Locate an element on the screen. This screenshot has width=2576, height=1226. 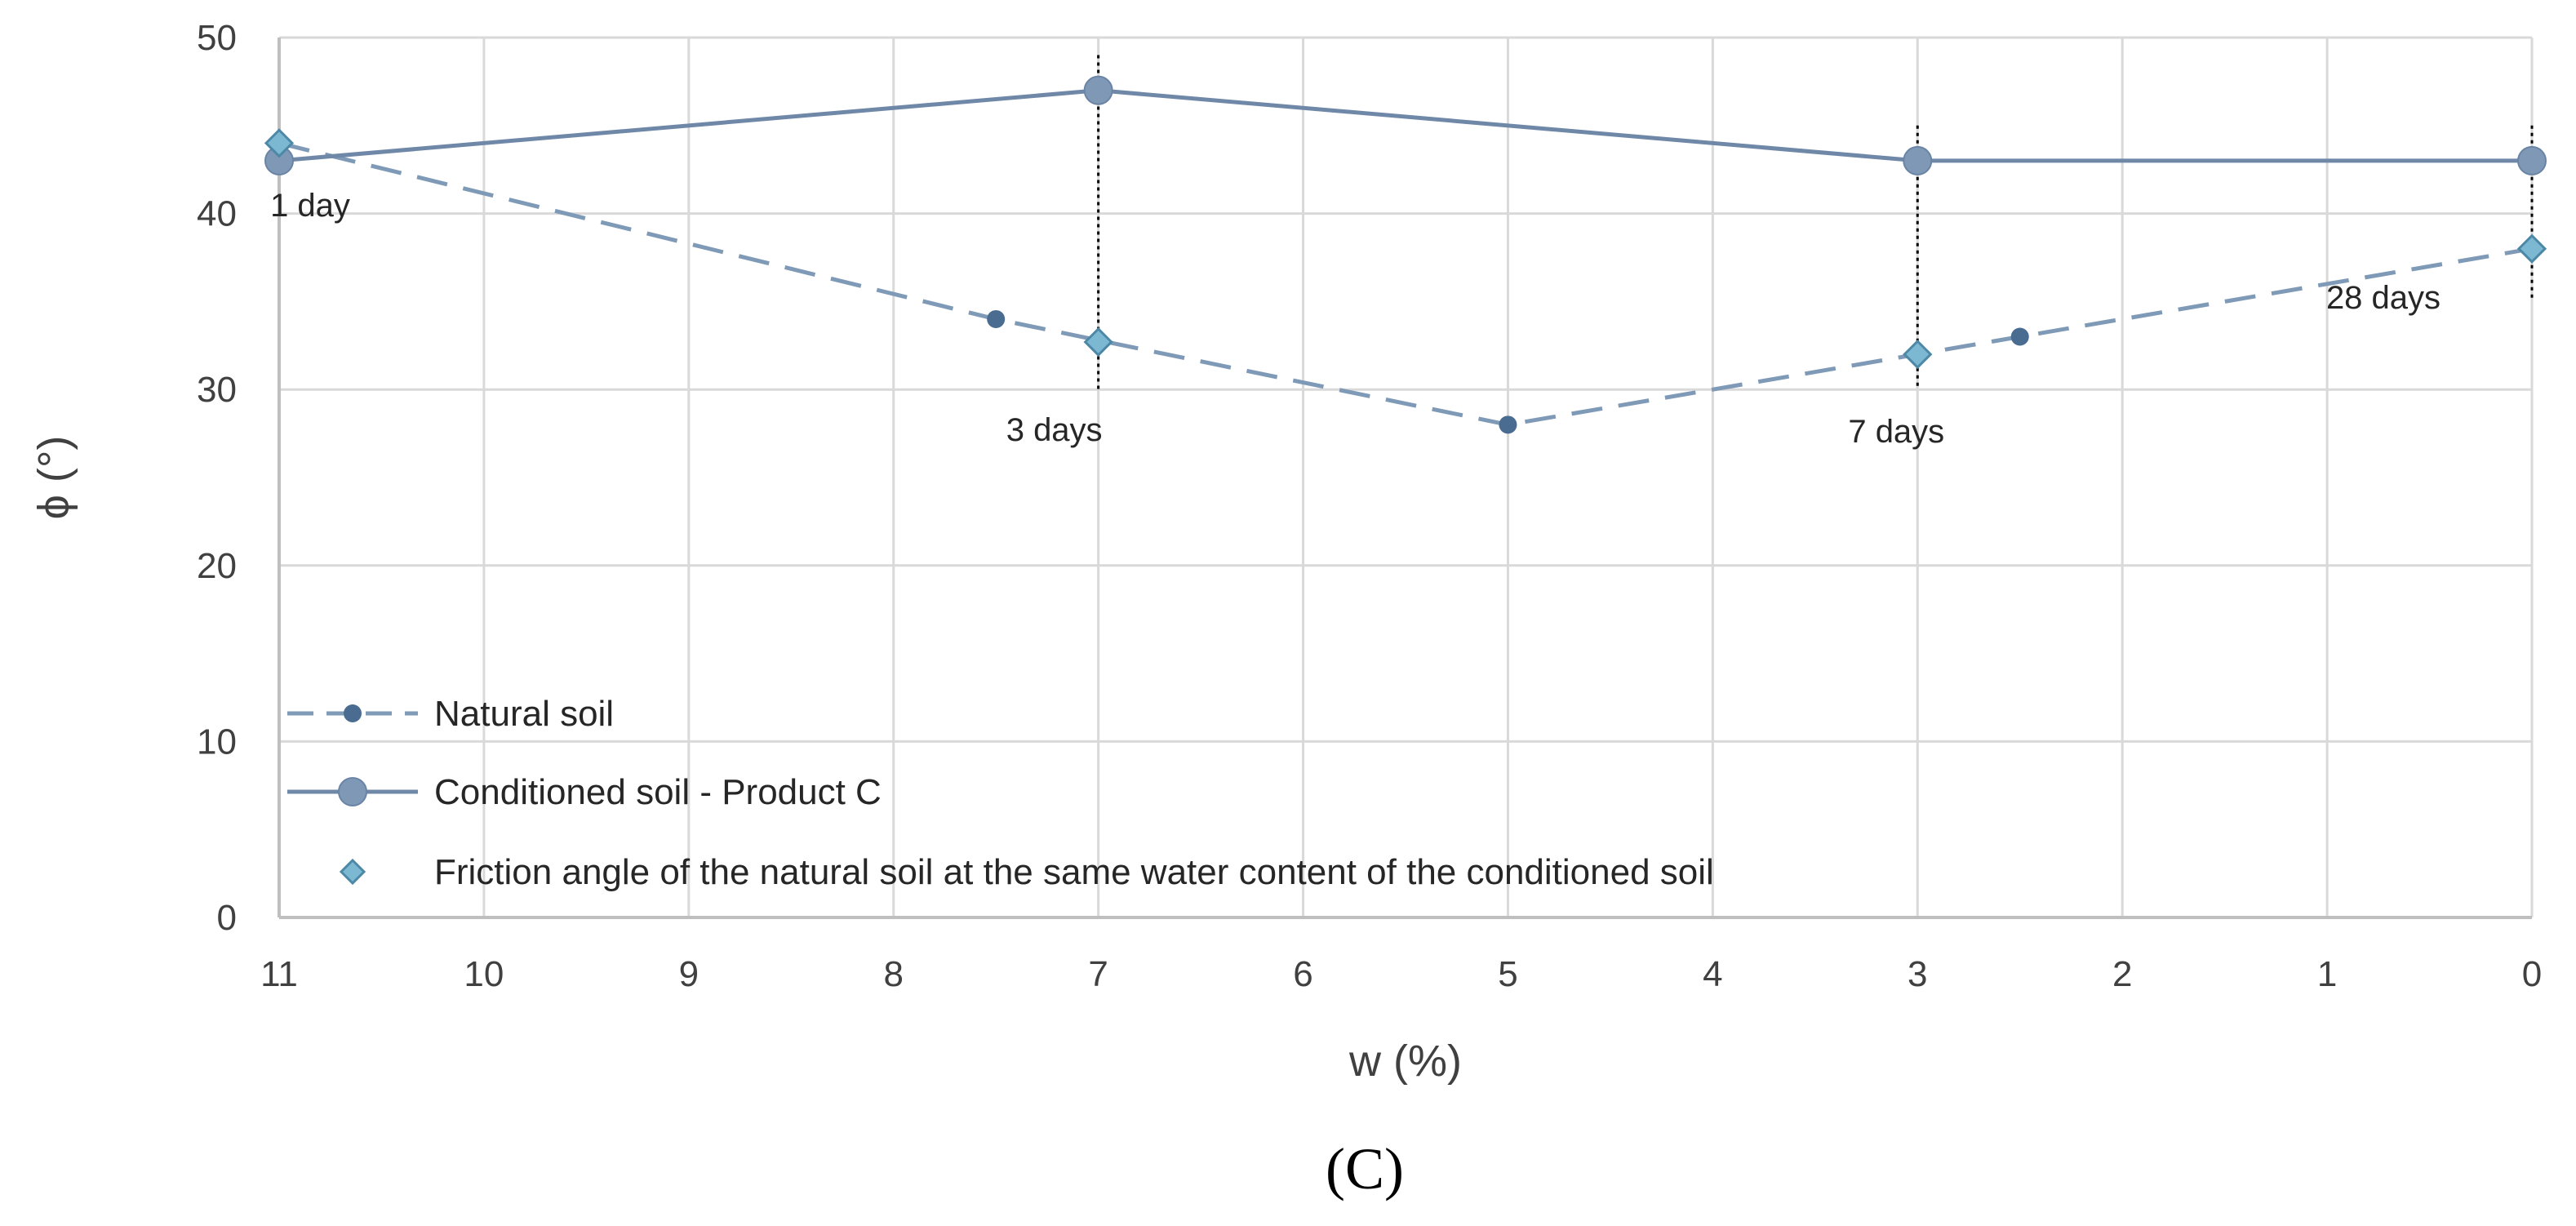
x-tick-label: 1 is located at coordinates (2327, 974).